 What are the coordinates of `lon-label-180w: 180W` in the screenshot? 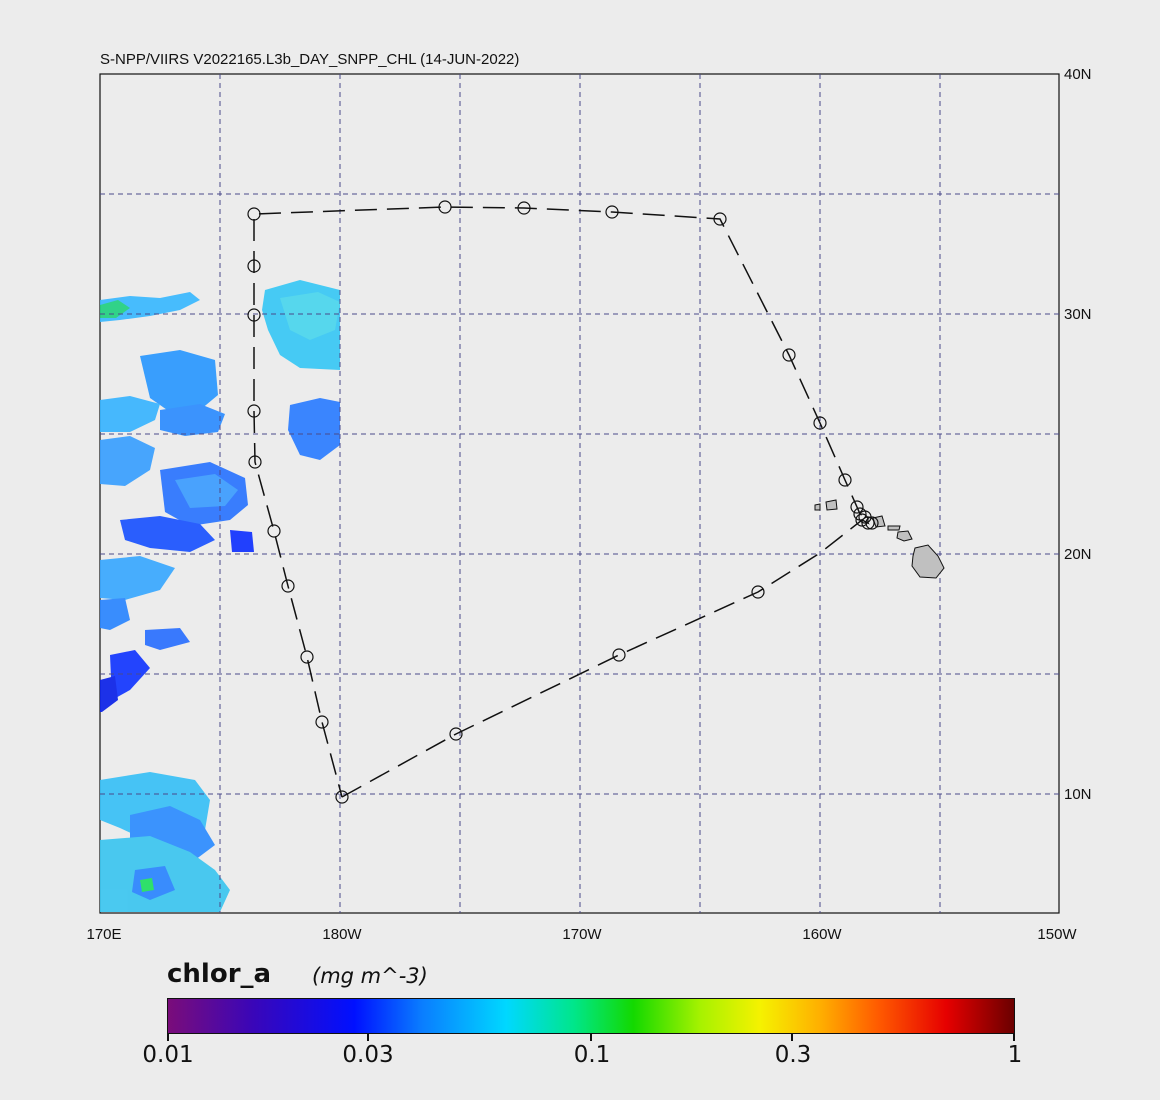 It's located at (342, 934).